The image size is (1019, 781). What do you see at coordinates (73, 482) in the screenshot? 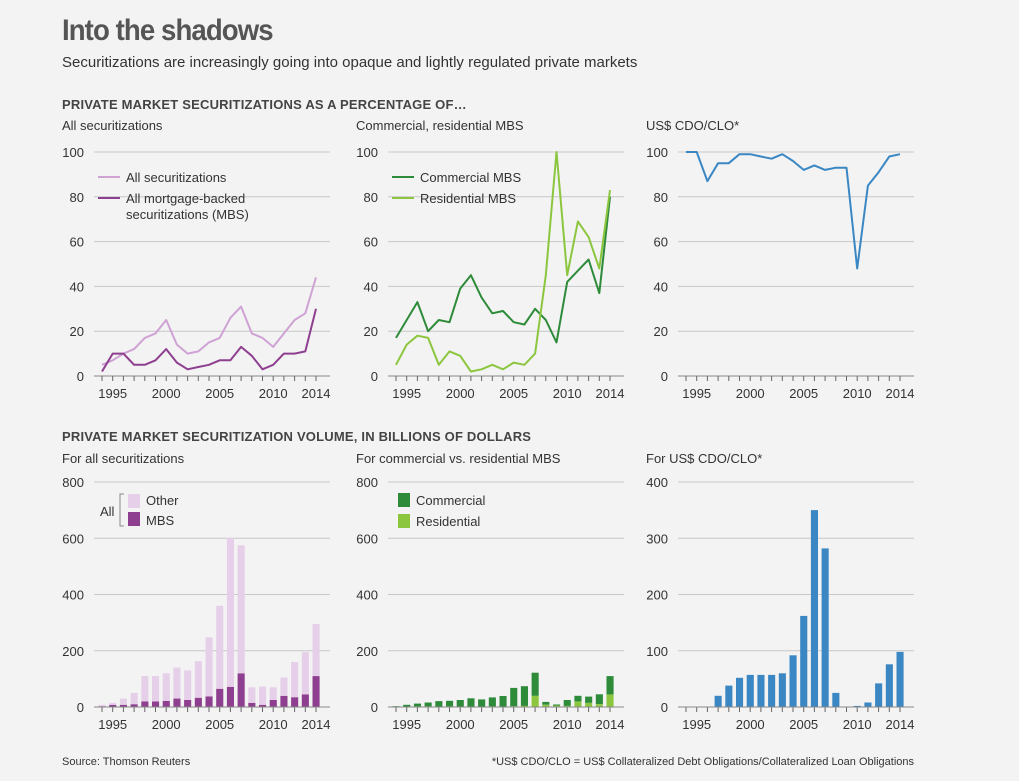
I see `y-tick-label: 800` at bounding box center [73, 482].